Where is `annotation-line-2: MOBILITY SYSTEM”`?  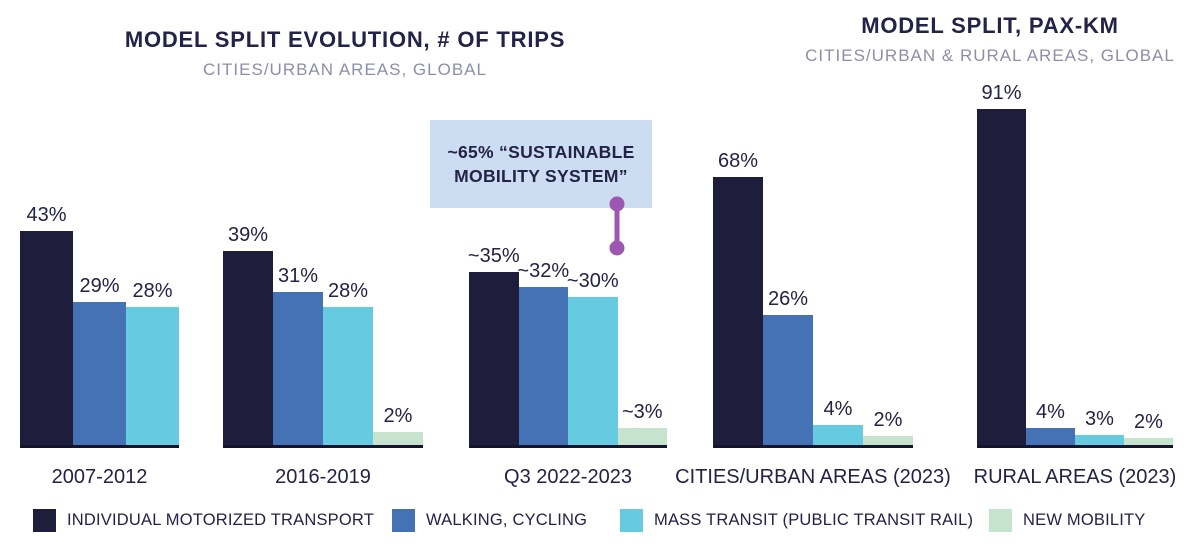 annotation-line-2: MOBILITY SYSTEM” is located at coordinates (541, 176).